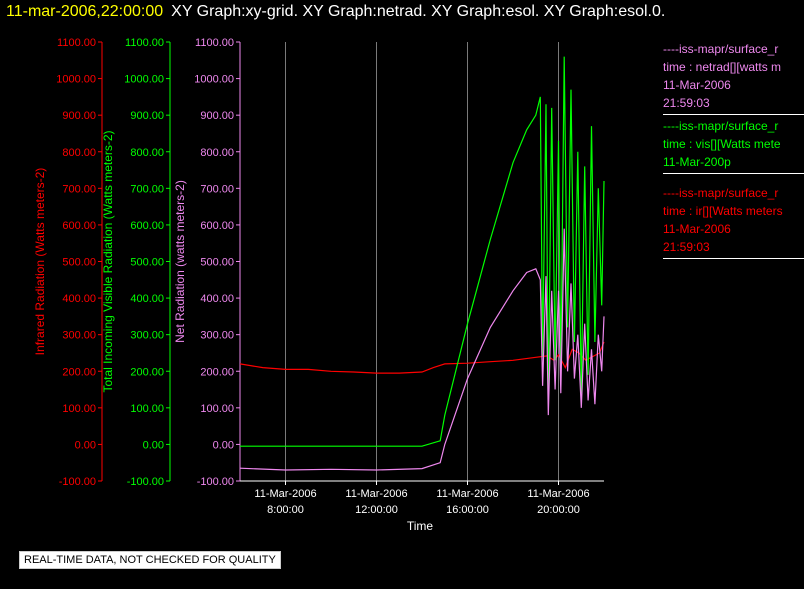 The image size is (804, 589). What do you see at coordinates (79, 336) in the screenshot?
I see `y-tick-label-ir: 300.00` at bounding box center [79, 336].